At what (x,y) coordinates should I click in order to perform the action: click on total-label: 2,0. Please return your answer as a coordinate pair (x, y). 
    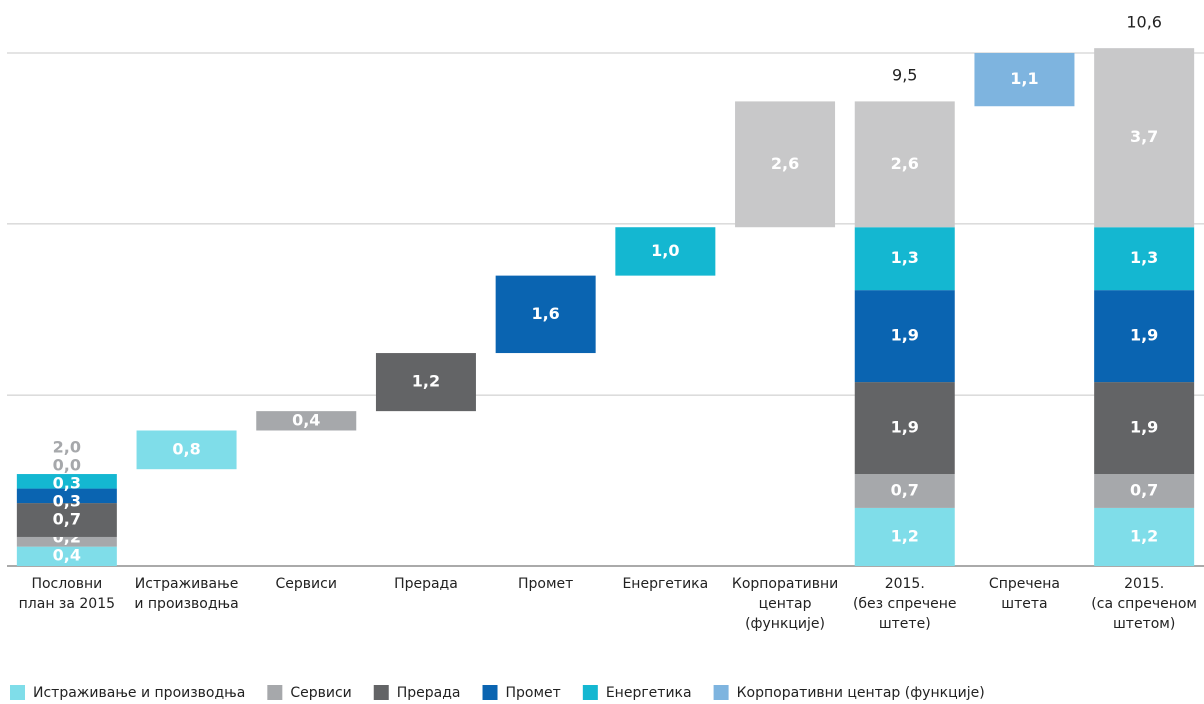
    Looking at the image, I should click on (67, 447).